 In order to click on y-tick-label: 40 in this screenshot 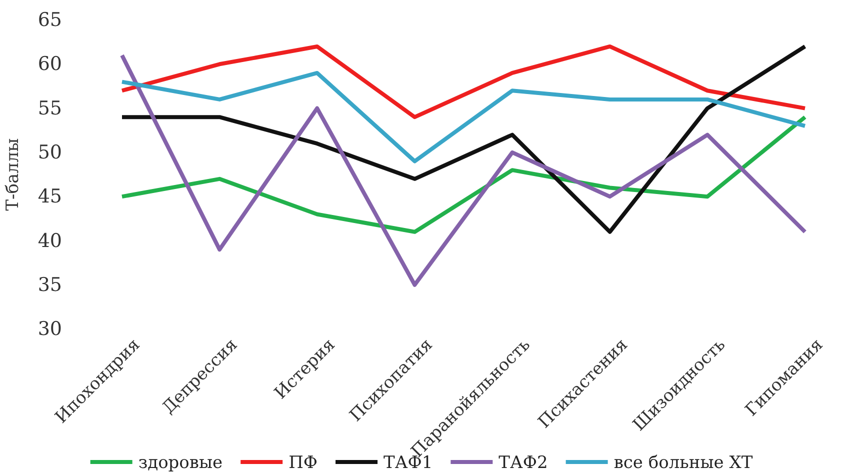, I will do `click(50, 241)`.